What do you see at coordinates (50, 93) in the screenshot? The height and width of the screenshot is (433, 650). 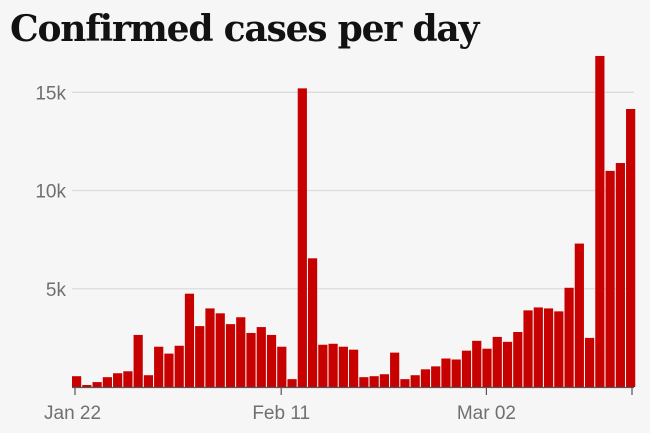 I see `y-tick-label: 15k` at bounding box center [50, 93].